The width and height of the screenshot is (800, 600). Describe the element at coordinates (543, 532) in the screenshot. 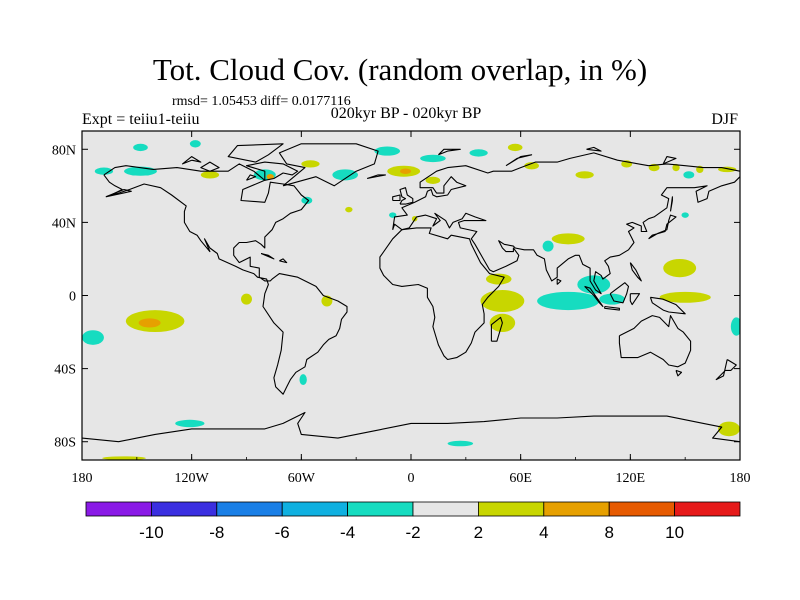

I see `colorbar-label: 4` at that location.